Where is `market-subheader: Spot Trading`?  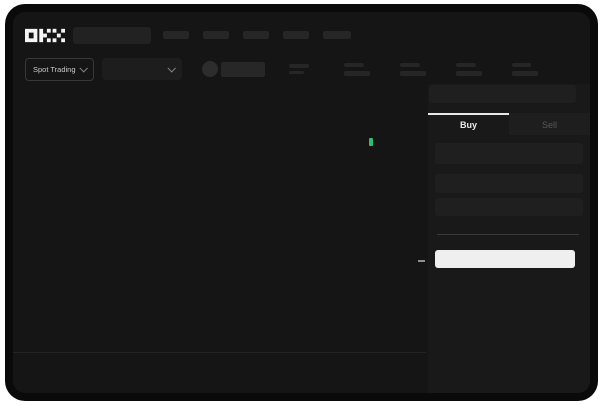
market-subheader: Spot Trading is located at coordinates (301, 67).